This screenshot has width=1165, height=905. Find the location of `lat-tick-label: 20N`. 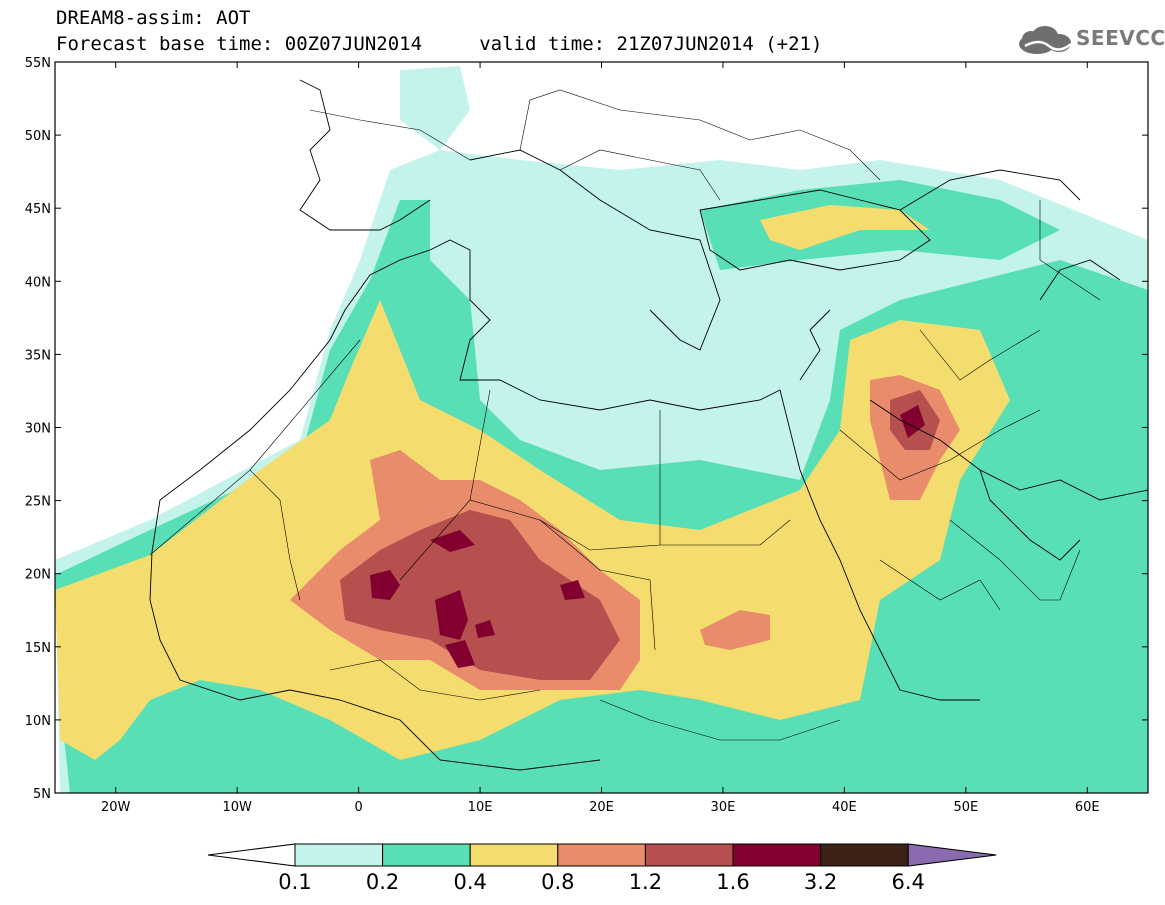

lat-tick-label: 20N is located at coordinates (38, 575).